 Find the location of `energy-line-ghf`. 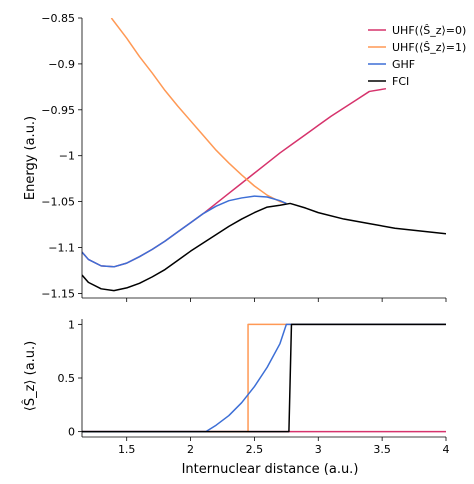

energy-line-ghf is located at coordinates (184, 231).